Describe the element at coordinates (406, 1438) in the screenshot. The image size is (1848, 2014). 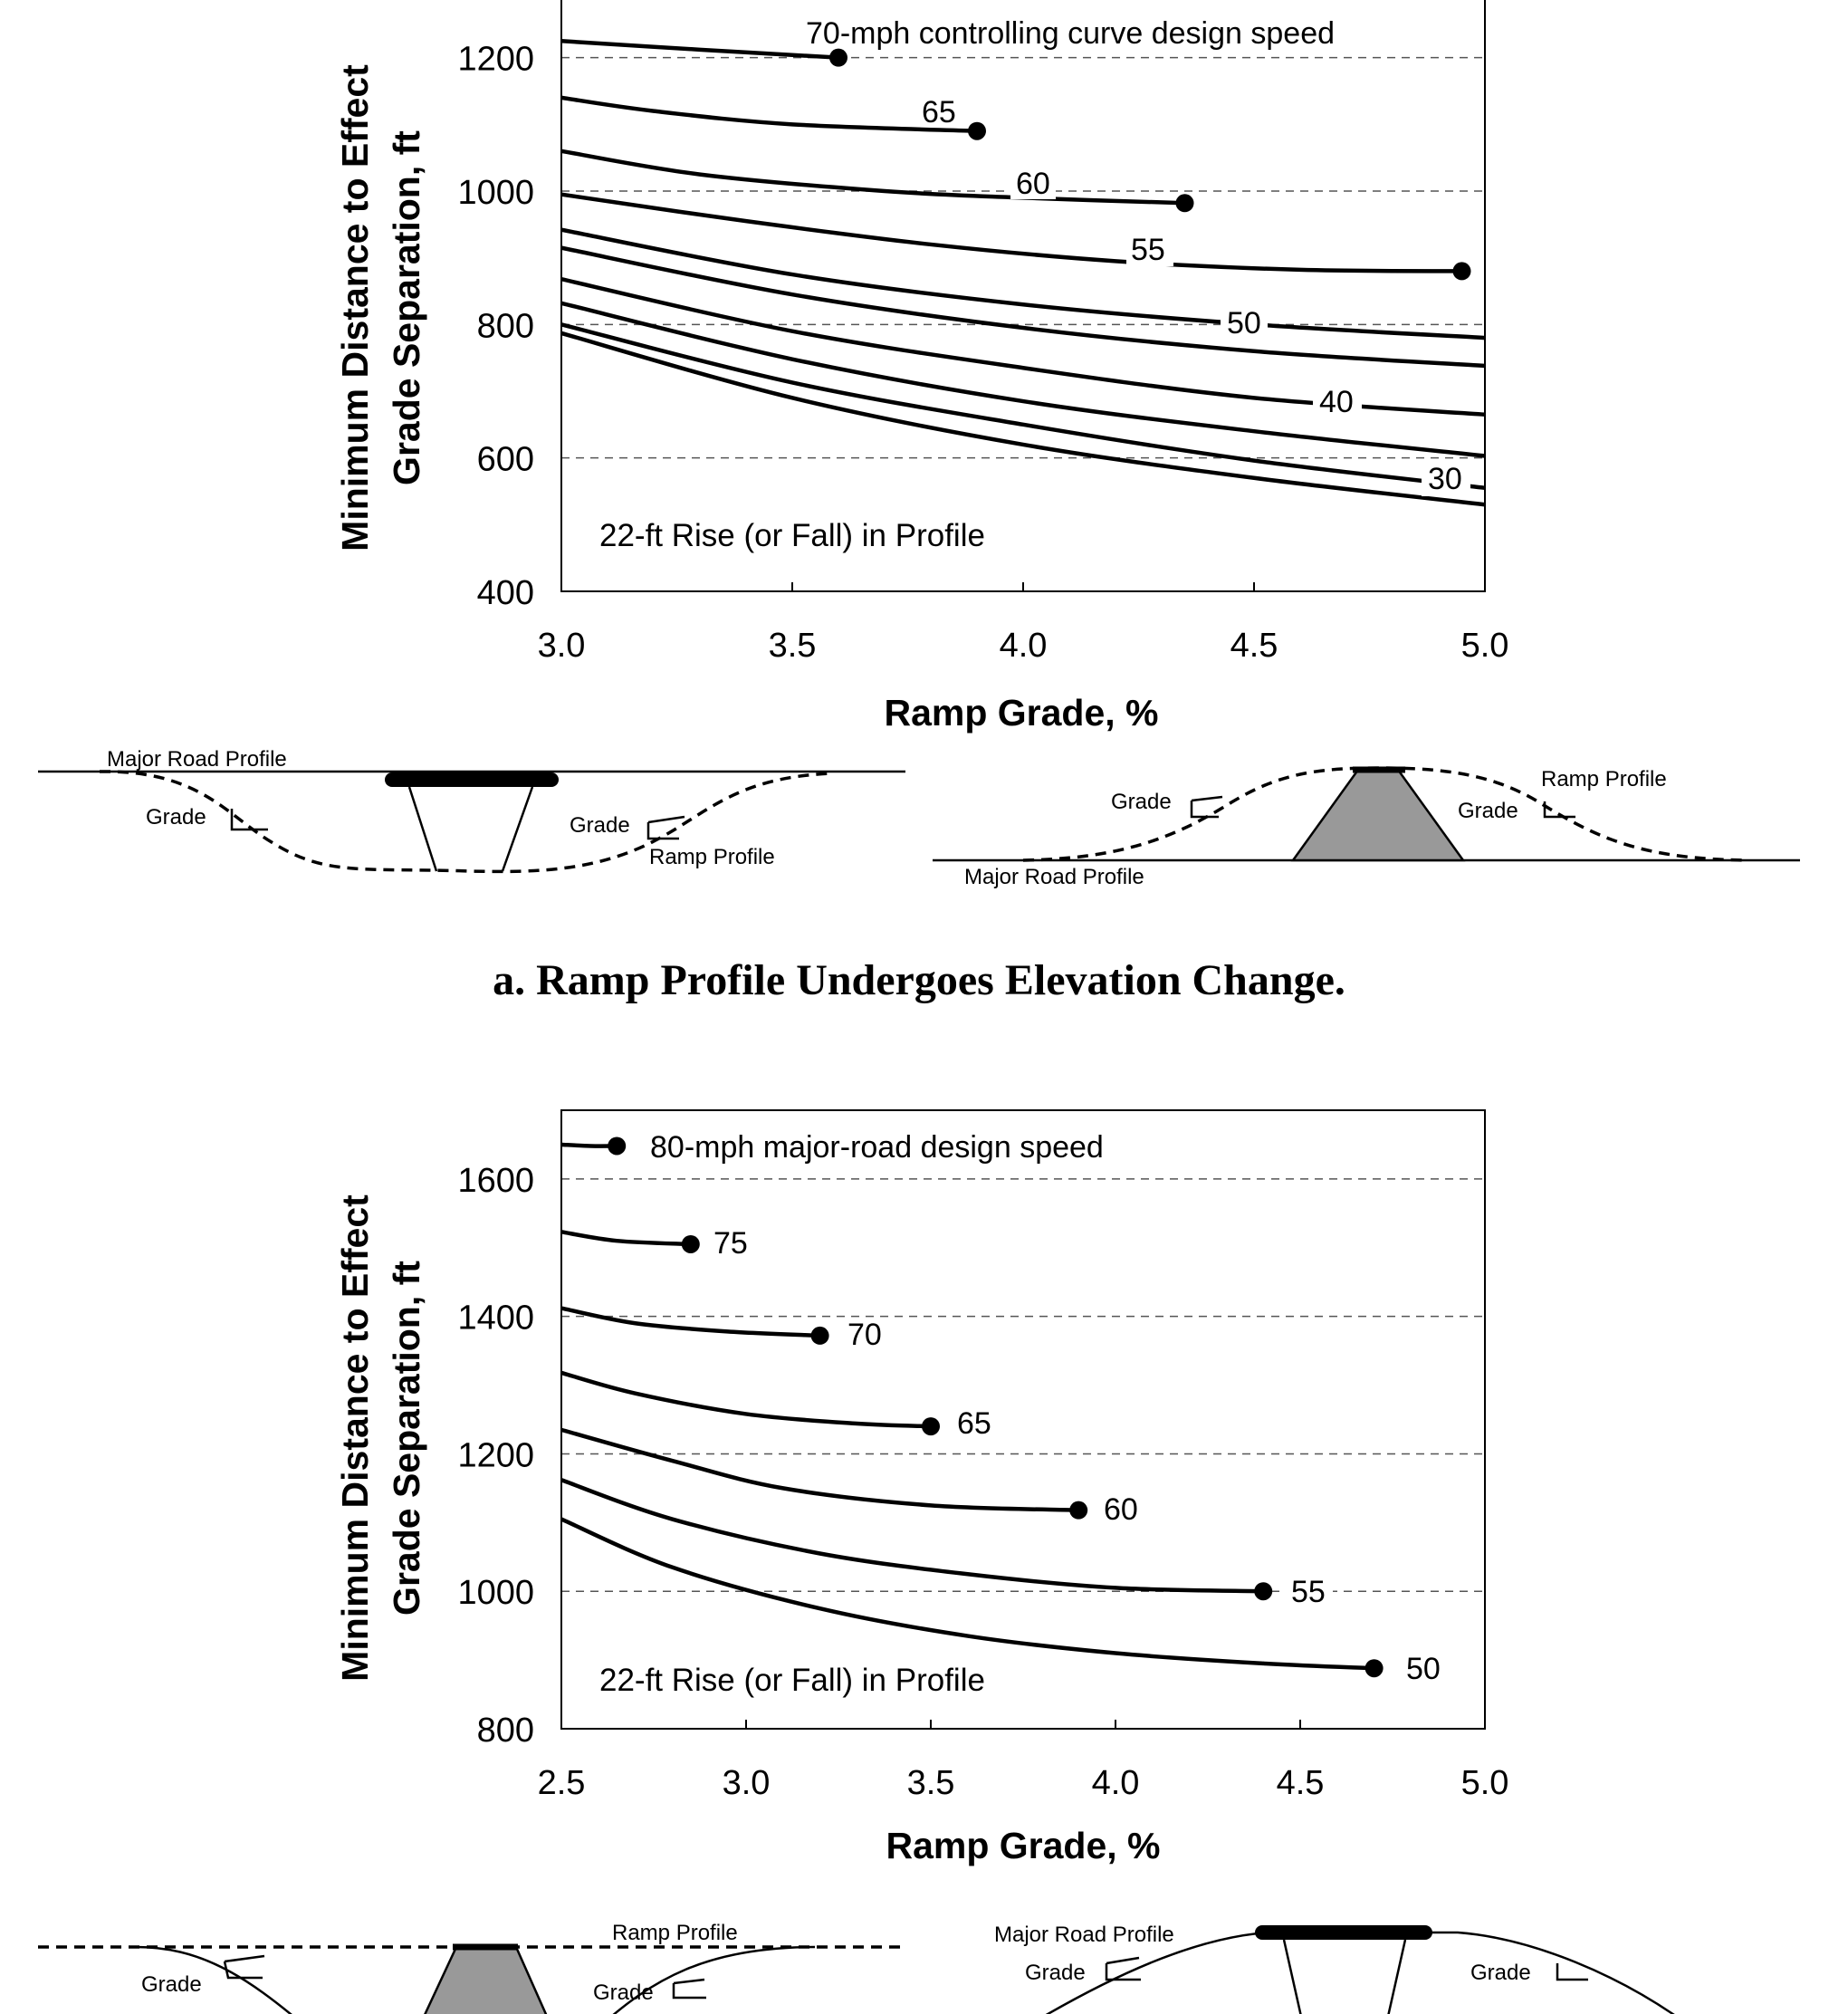
I see `chart-b-y-axis-title-line2: Grade Separation, ft` at that location.